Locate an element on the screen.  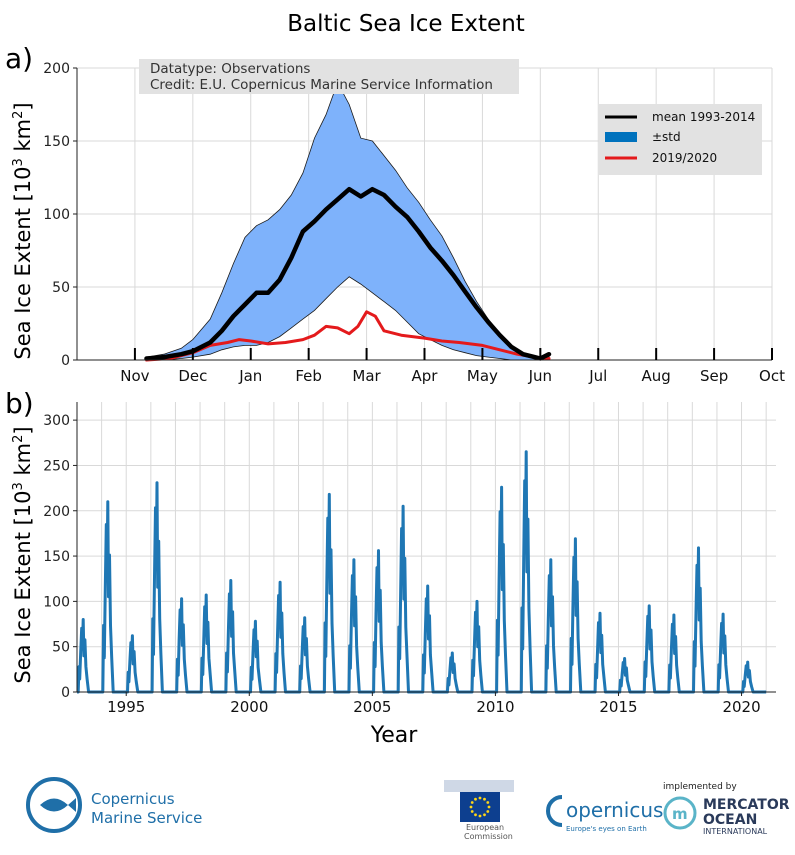
mercator-ring-icon is located at coordinates (680, 813).